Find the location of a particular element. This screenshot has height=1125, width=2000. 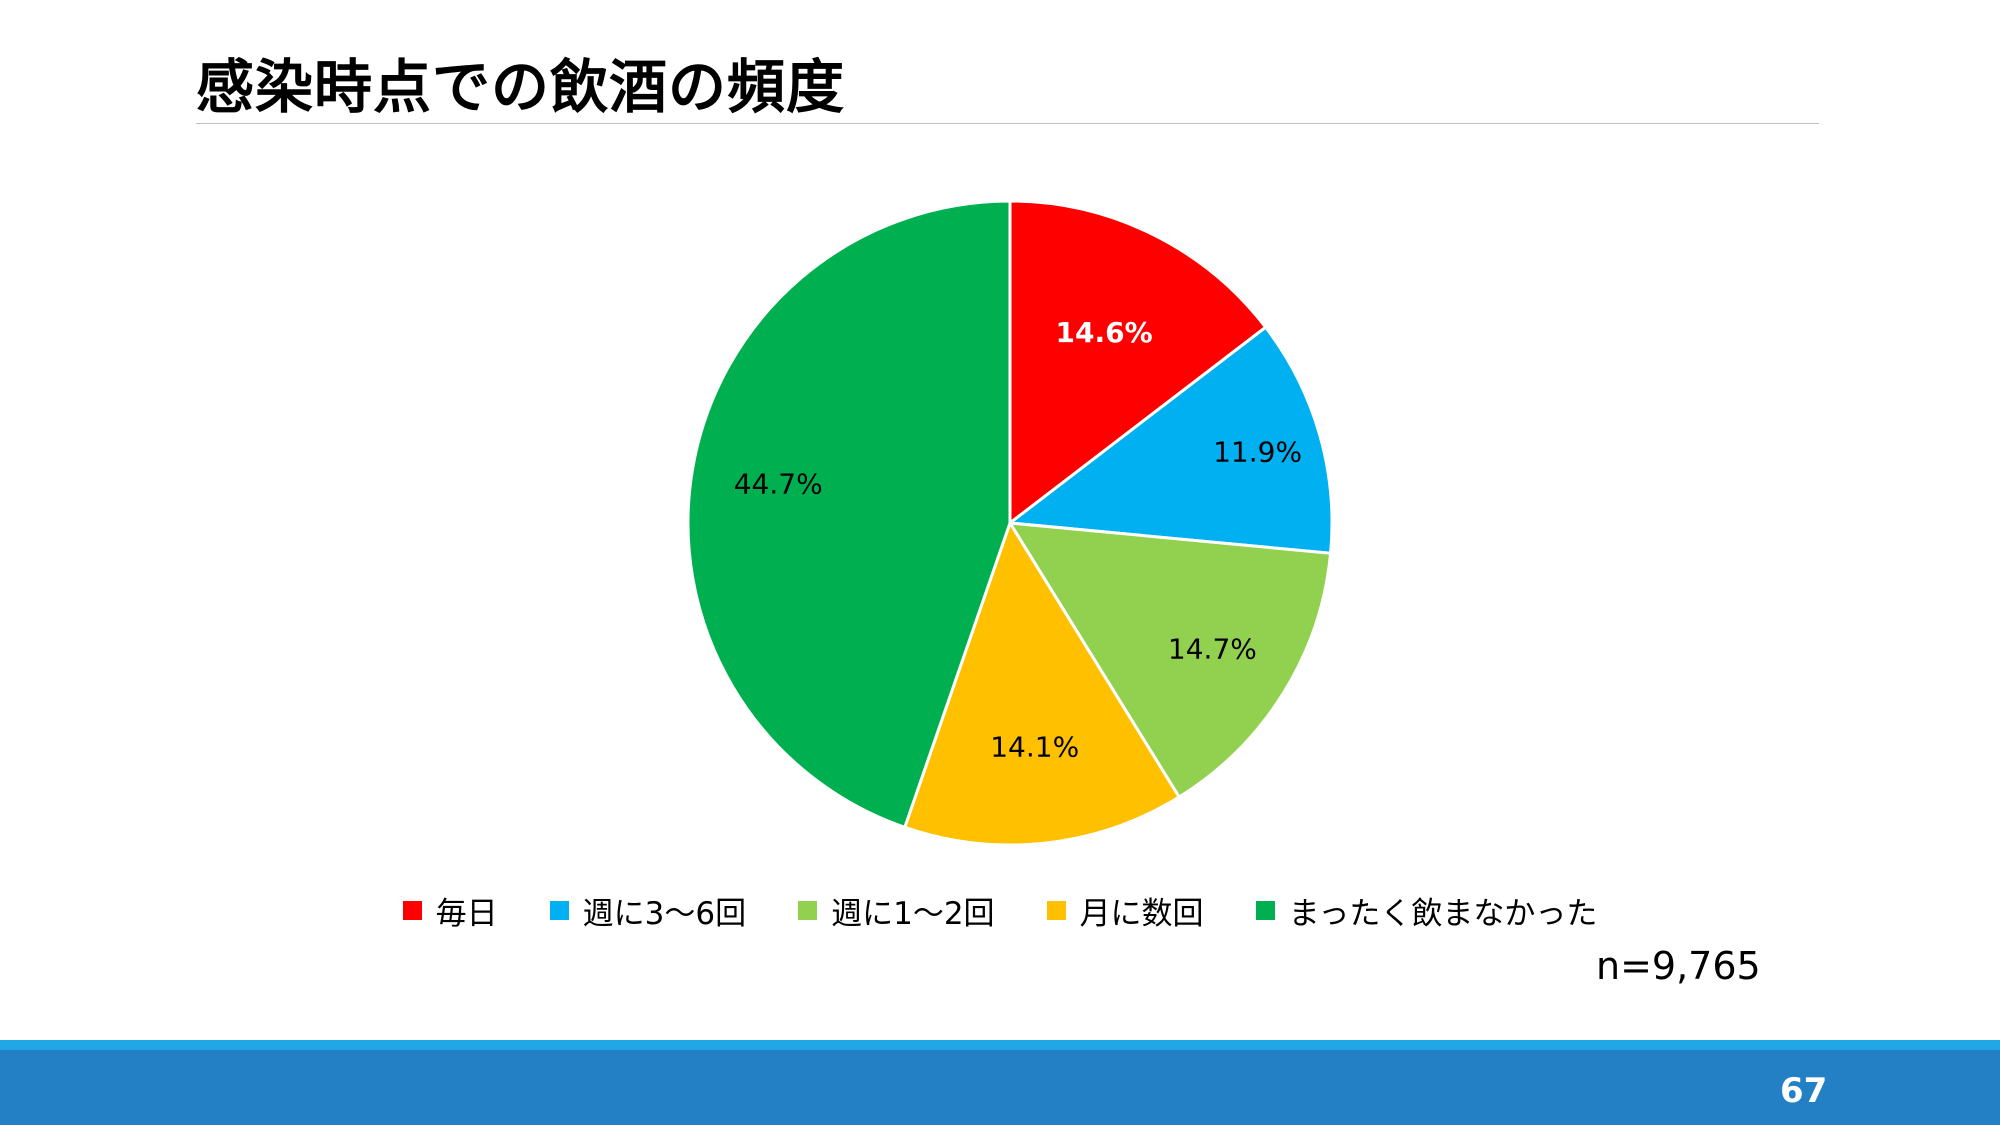

legend-item-3: 週に1～2回 is located at coordinates (896, 910).